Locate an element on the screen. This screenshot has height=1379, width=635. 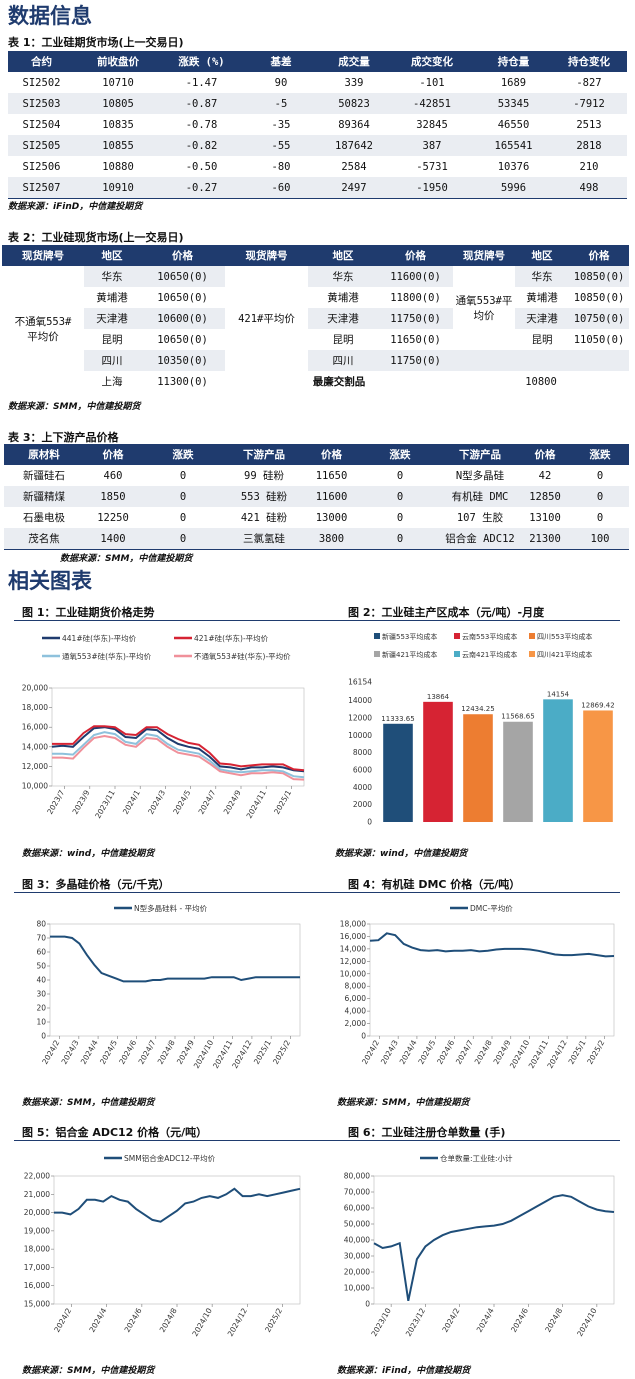
table-cell: 53345 is located at coordinates (513, 103).